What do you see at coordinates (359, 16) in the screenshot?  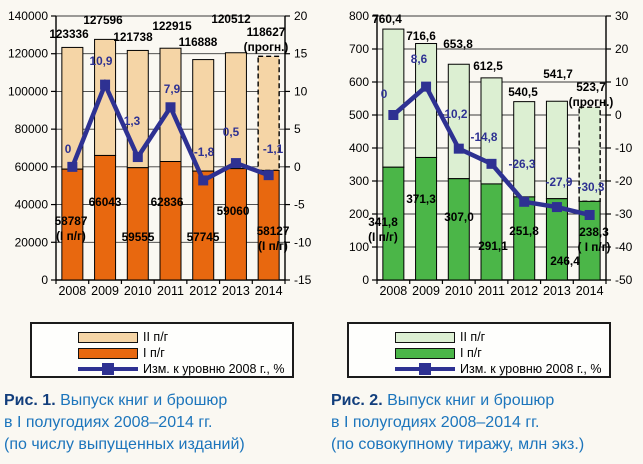 I see `left-axis-tick-label: 800` at bounding box center [359, 16].